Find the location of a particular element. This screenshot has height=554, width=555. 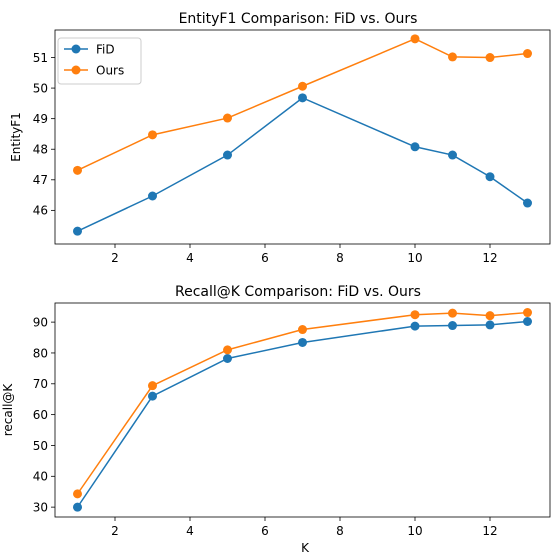

y-tick-label: 80 is located at coordinates (40, 353).